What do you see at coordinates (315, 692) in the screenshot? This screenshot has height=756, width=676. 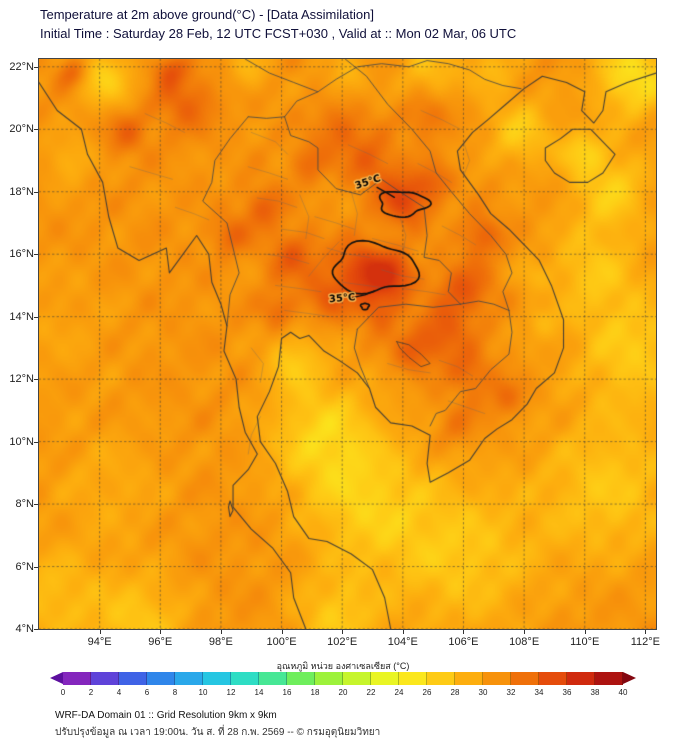 I see `colorbar-tick-label: 18` at bounding box center [315, 692].